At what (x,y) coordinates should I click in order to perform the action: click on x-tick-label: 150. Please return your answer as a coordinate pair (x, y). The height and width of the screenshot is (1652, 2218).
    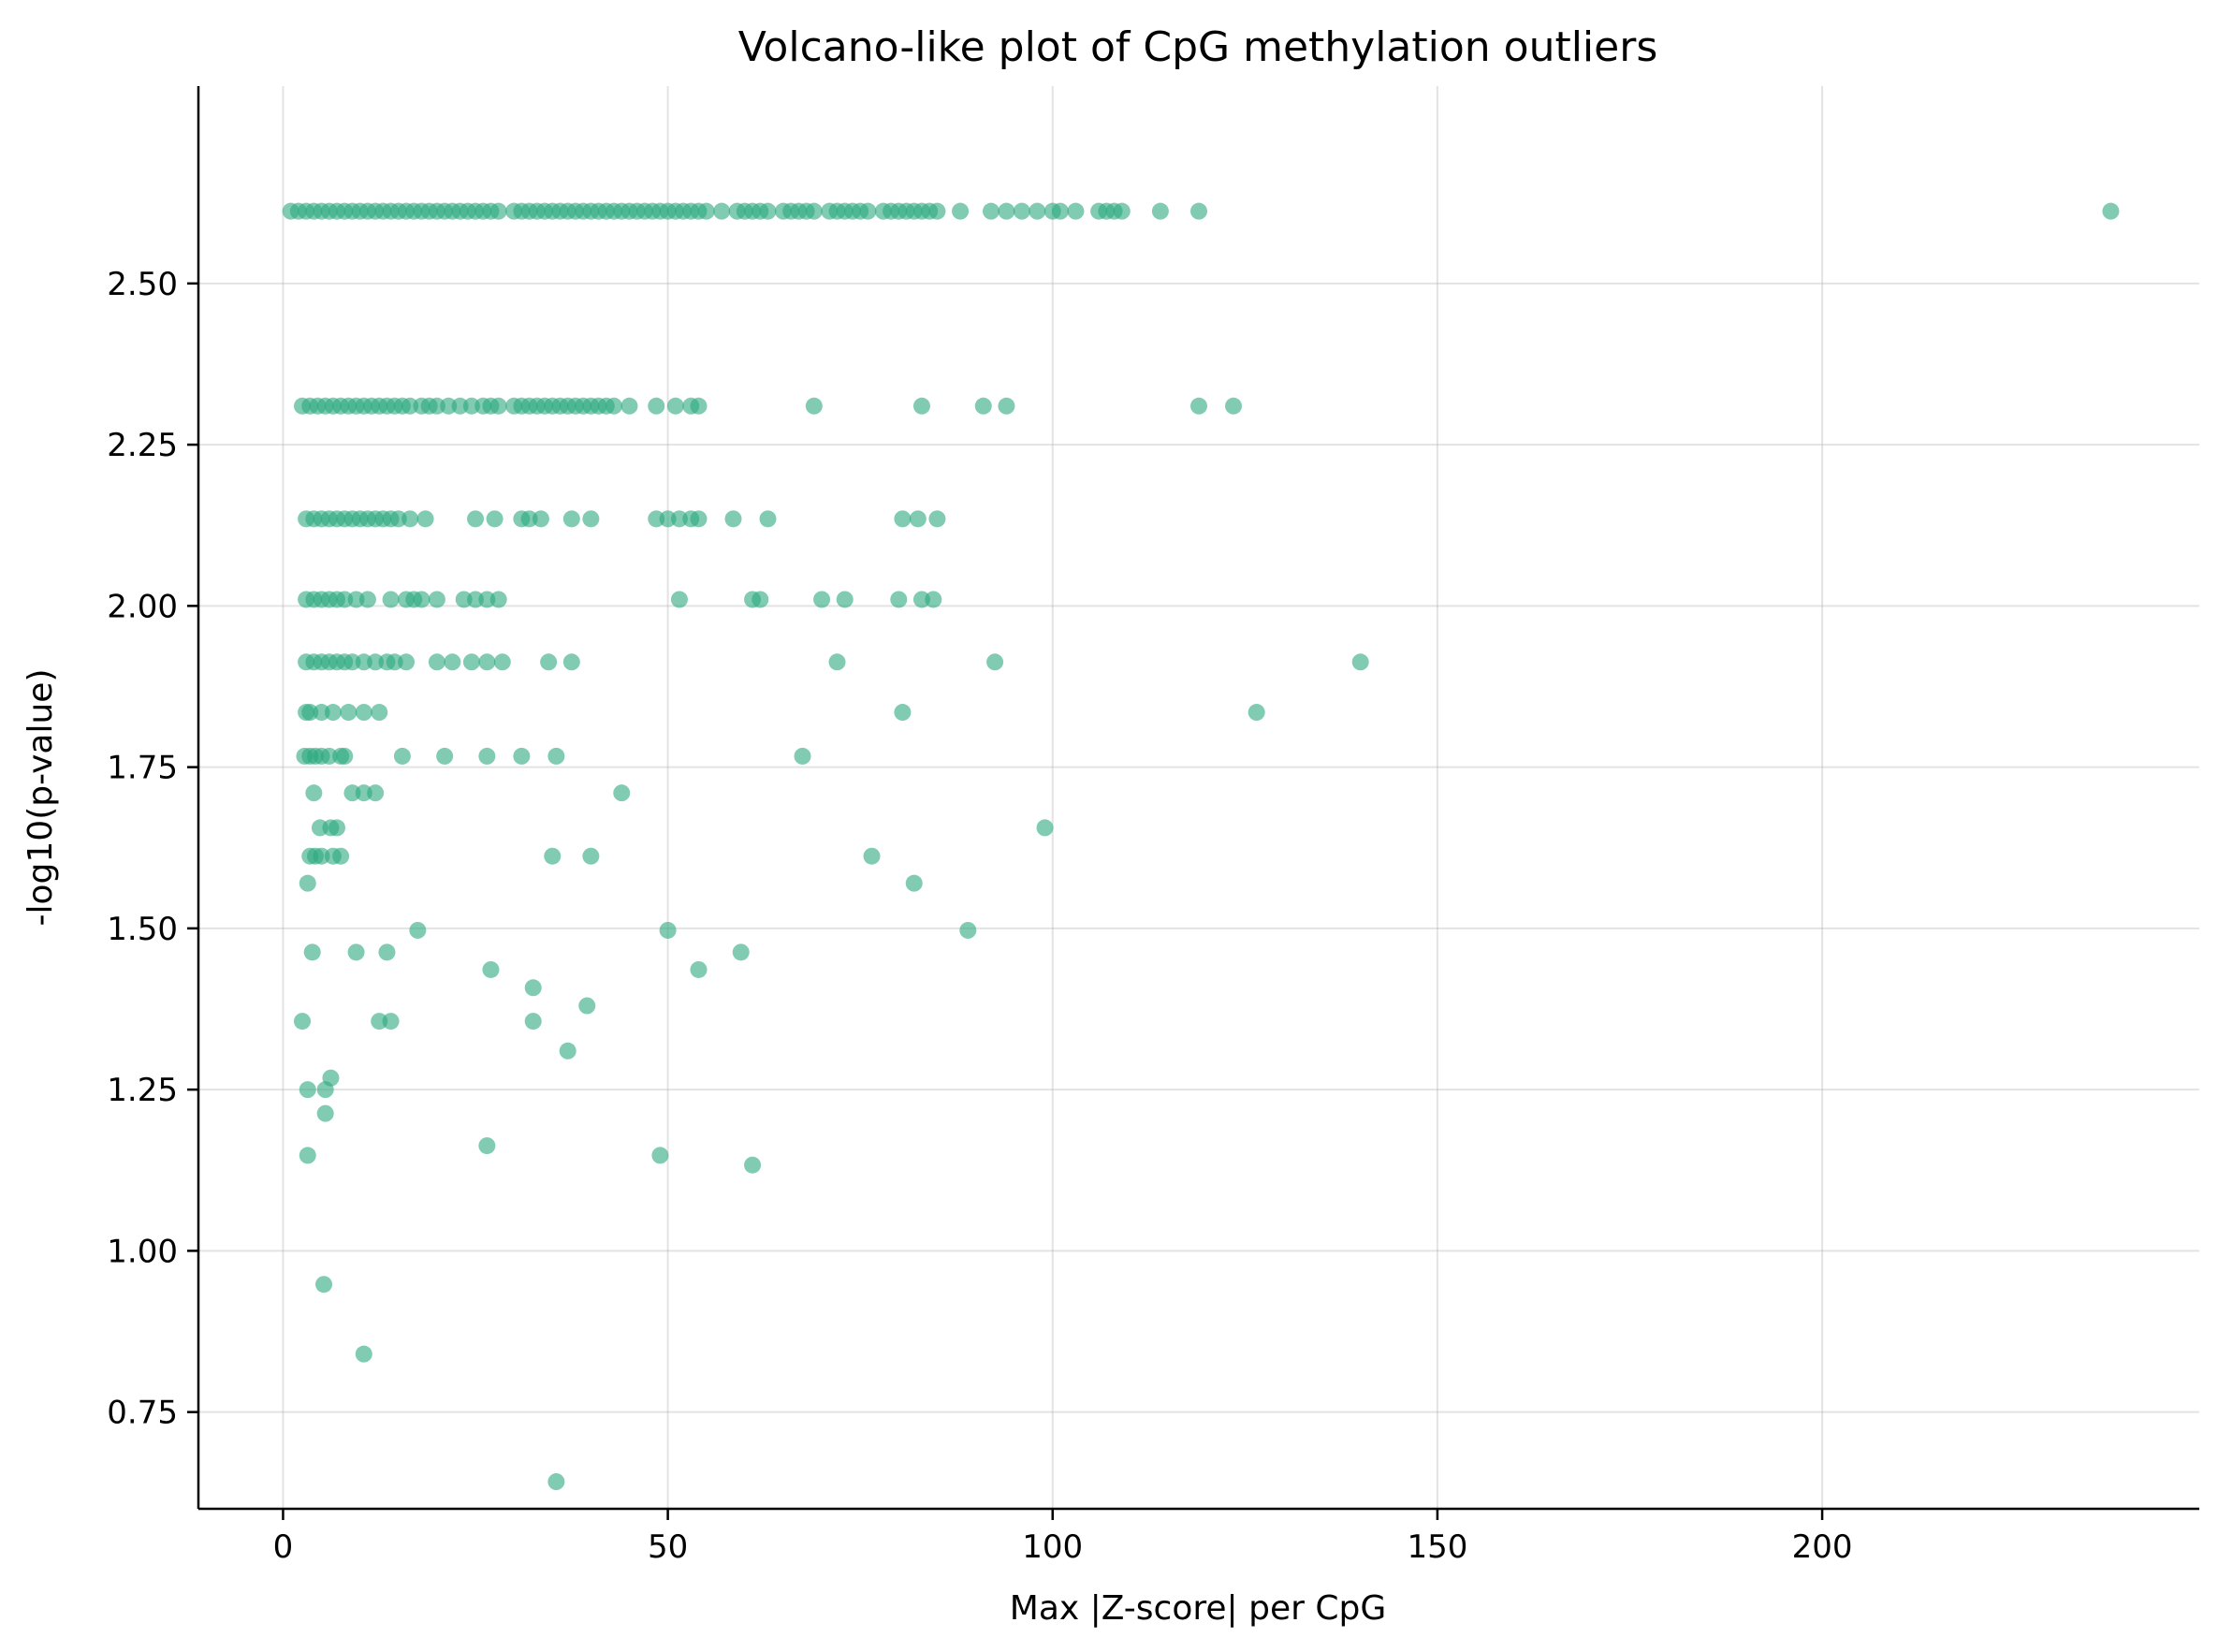
    Looking at the image, I should click on (1437, 1547).